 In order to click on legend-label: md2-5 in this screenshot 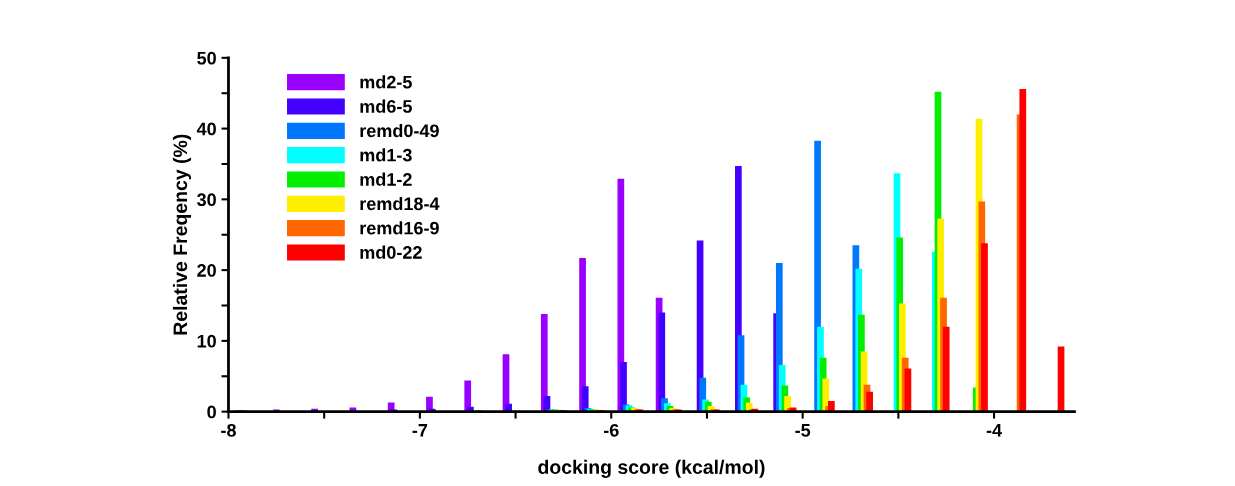, I will do `click(386, 82)`.